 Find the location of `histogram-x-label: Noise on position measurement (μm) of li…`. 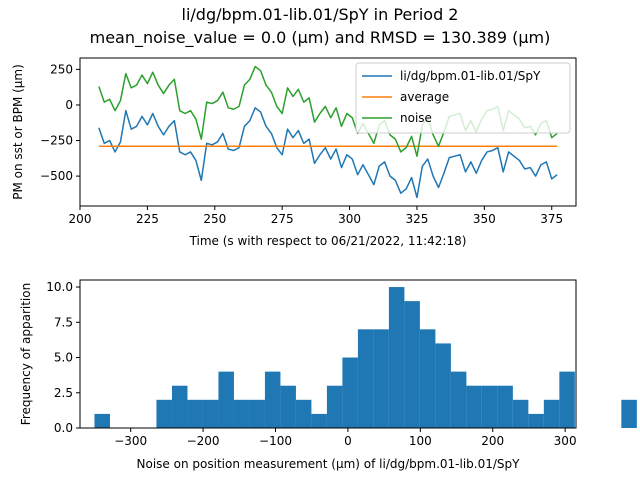

histogram-x-label: Noise on position measurement (μm) of li… is located at coordinates (329, 464).